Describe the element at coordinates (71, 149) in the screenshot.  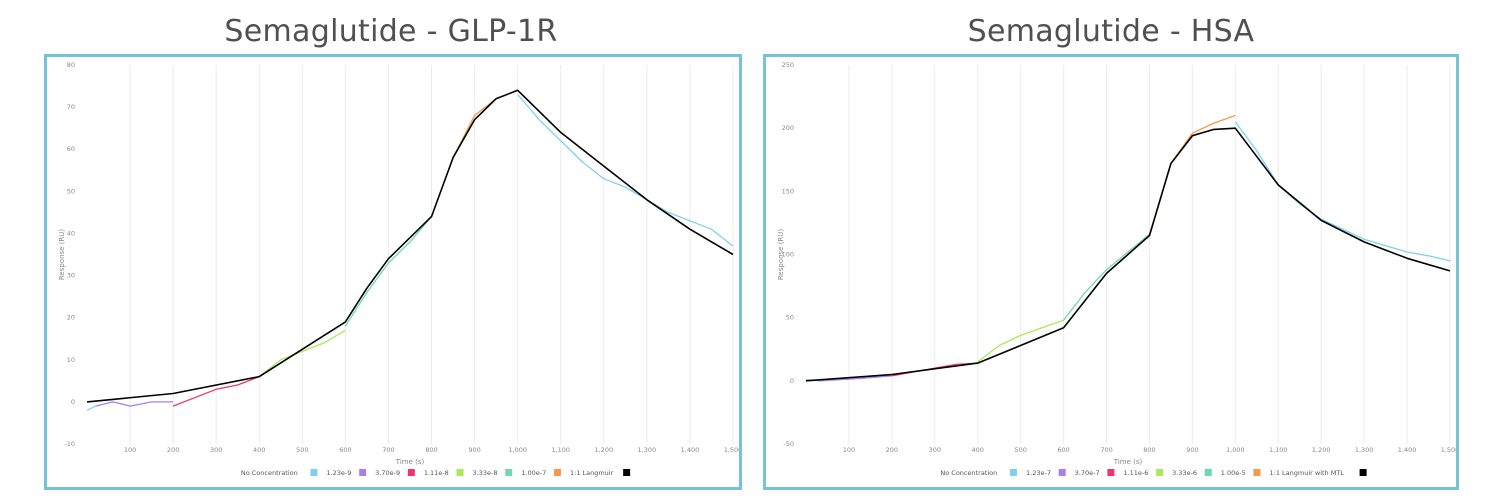
I see `y-tick-label: 60` at that location.